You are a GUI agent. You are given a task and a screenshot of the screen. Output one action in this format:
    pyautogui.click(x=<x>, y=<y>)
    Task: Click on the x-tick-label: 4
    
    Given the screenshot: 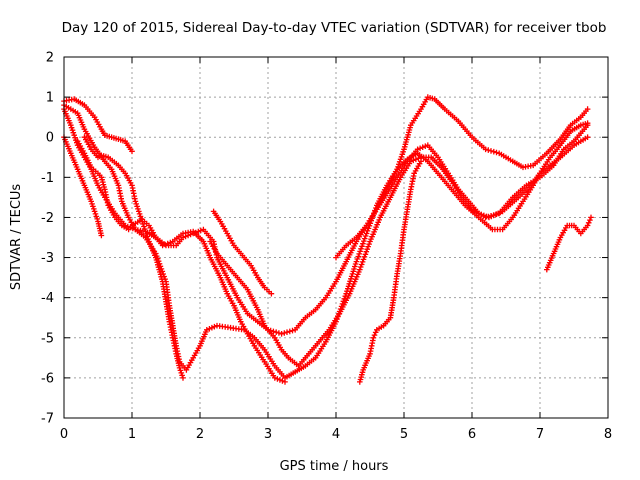 What is the action you would take?
    pyautogui.click(x=336, y=434)
    